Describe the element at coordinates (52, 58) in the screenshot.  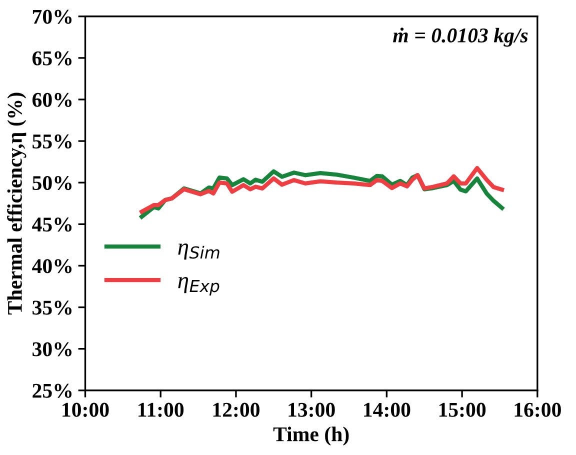
I see `y-tick-label: 65%` at that location.